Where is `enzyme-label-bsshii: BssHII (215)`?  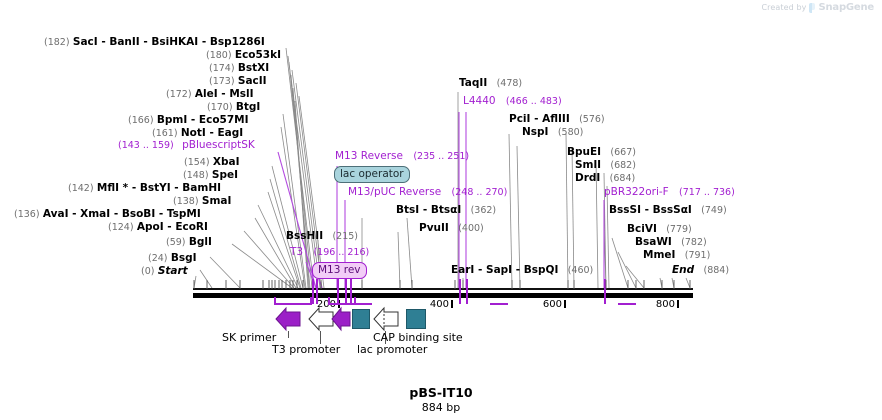
enzyme-label-bsshii: BssHII (215) is located at coordinates (322, 236).